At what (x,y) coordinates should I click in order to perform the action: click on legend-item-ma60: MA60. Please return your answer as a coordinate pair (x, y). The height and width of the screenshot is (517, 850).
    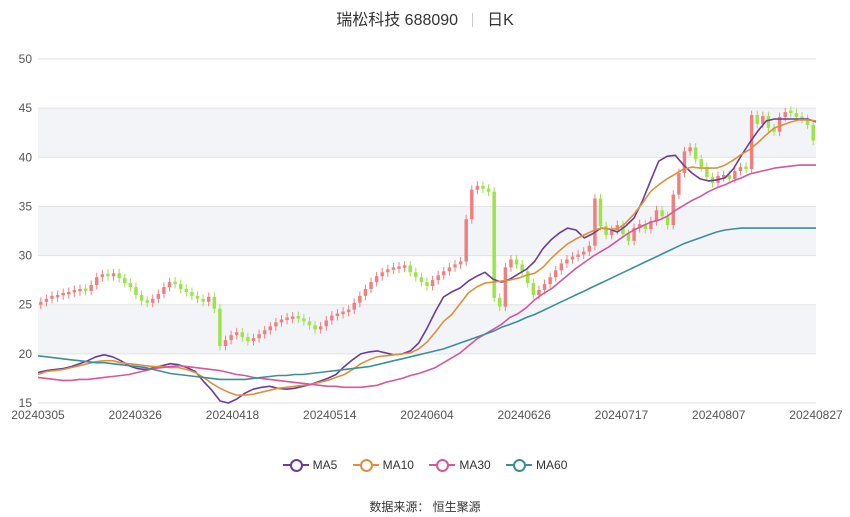
    Looking at the image, I should click on (536, 465).